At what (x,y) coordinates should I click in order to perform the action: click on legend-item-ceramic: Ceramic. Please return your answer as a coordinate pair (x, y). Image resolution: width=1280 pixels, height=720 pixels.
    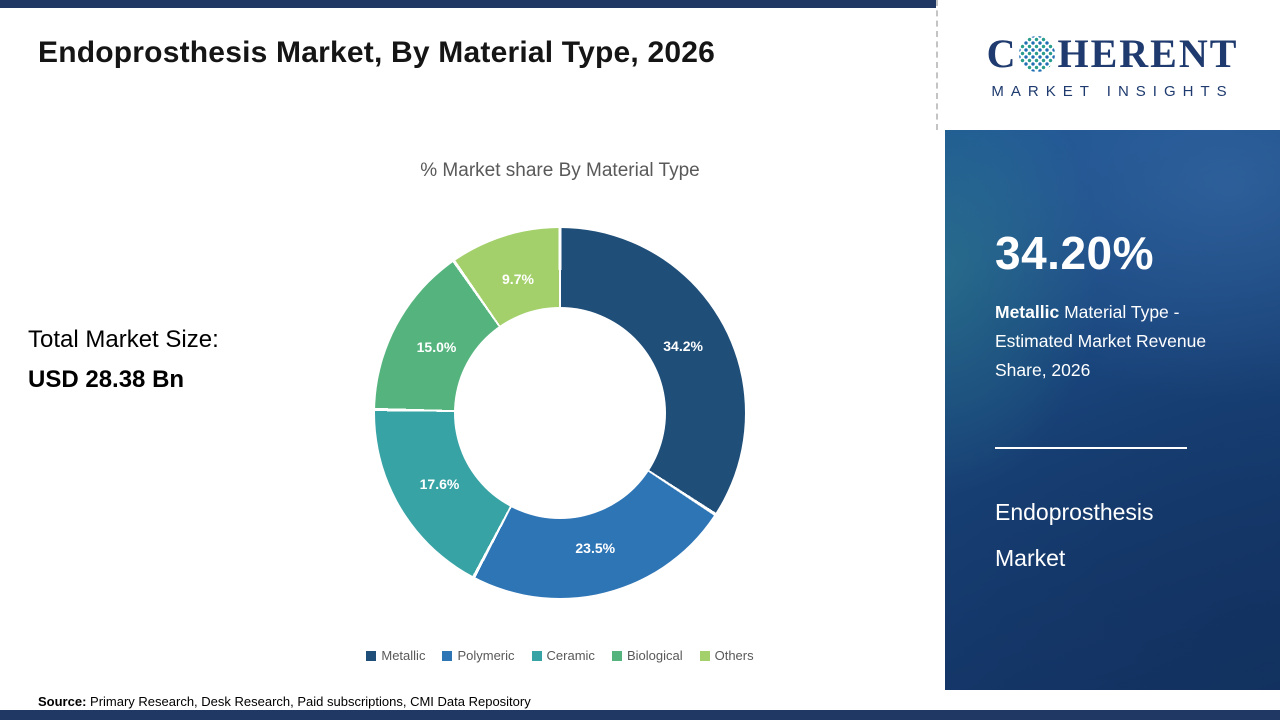
    Looking at the image, I should click on (563, 655).